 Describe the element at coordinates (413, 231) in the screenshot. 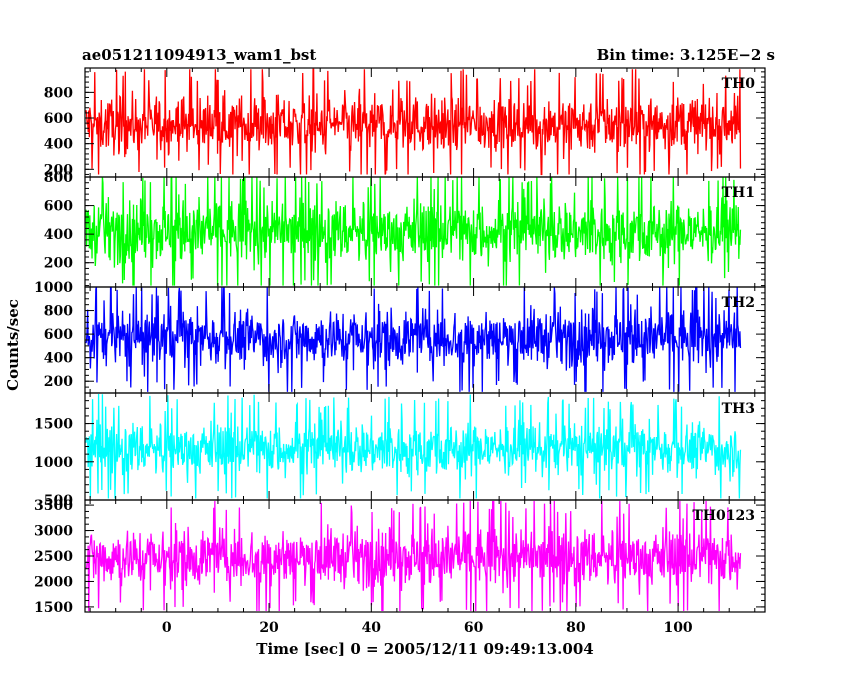

I see `series-line-th1` at that location.